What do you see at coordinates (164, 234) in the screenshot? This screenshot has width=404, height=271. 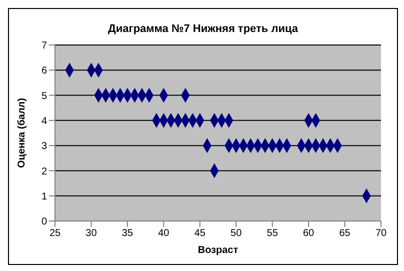 I see `x-tick-label: 40` at bounding box center [164, 234].